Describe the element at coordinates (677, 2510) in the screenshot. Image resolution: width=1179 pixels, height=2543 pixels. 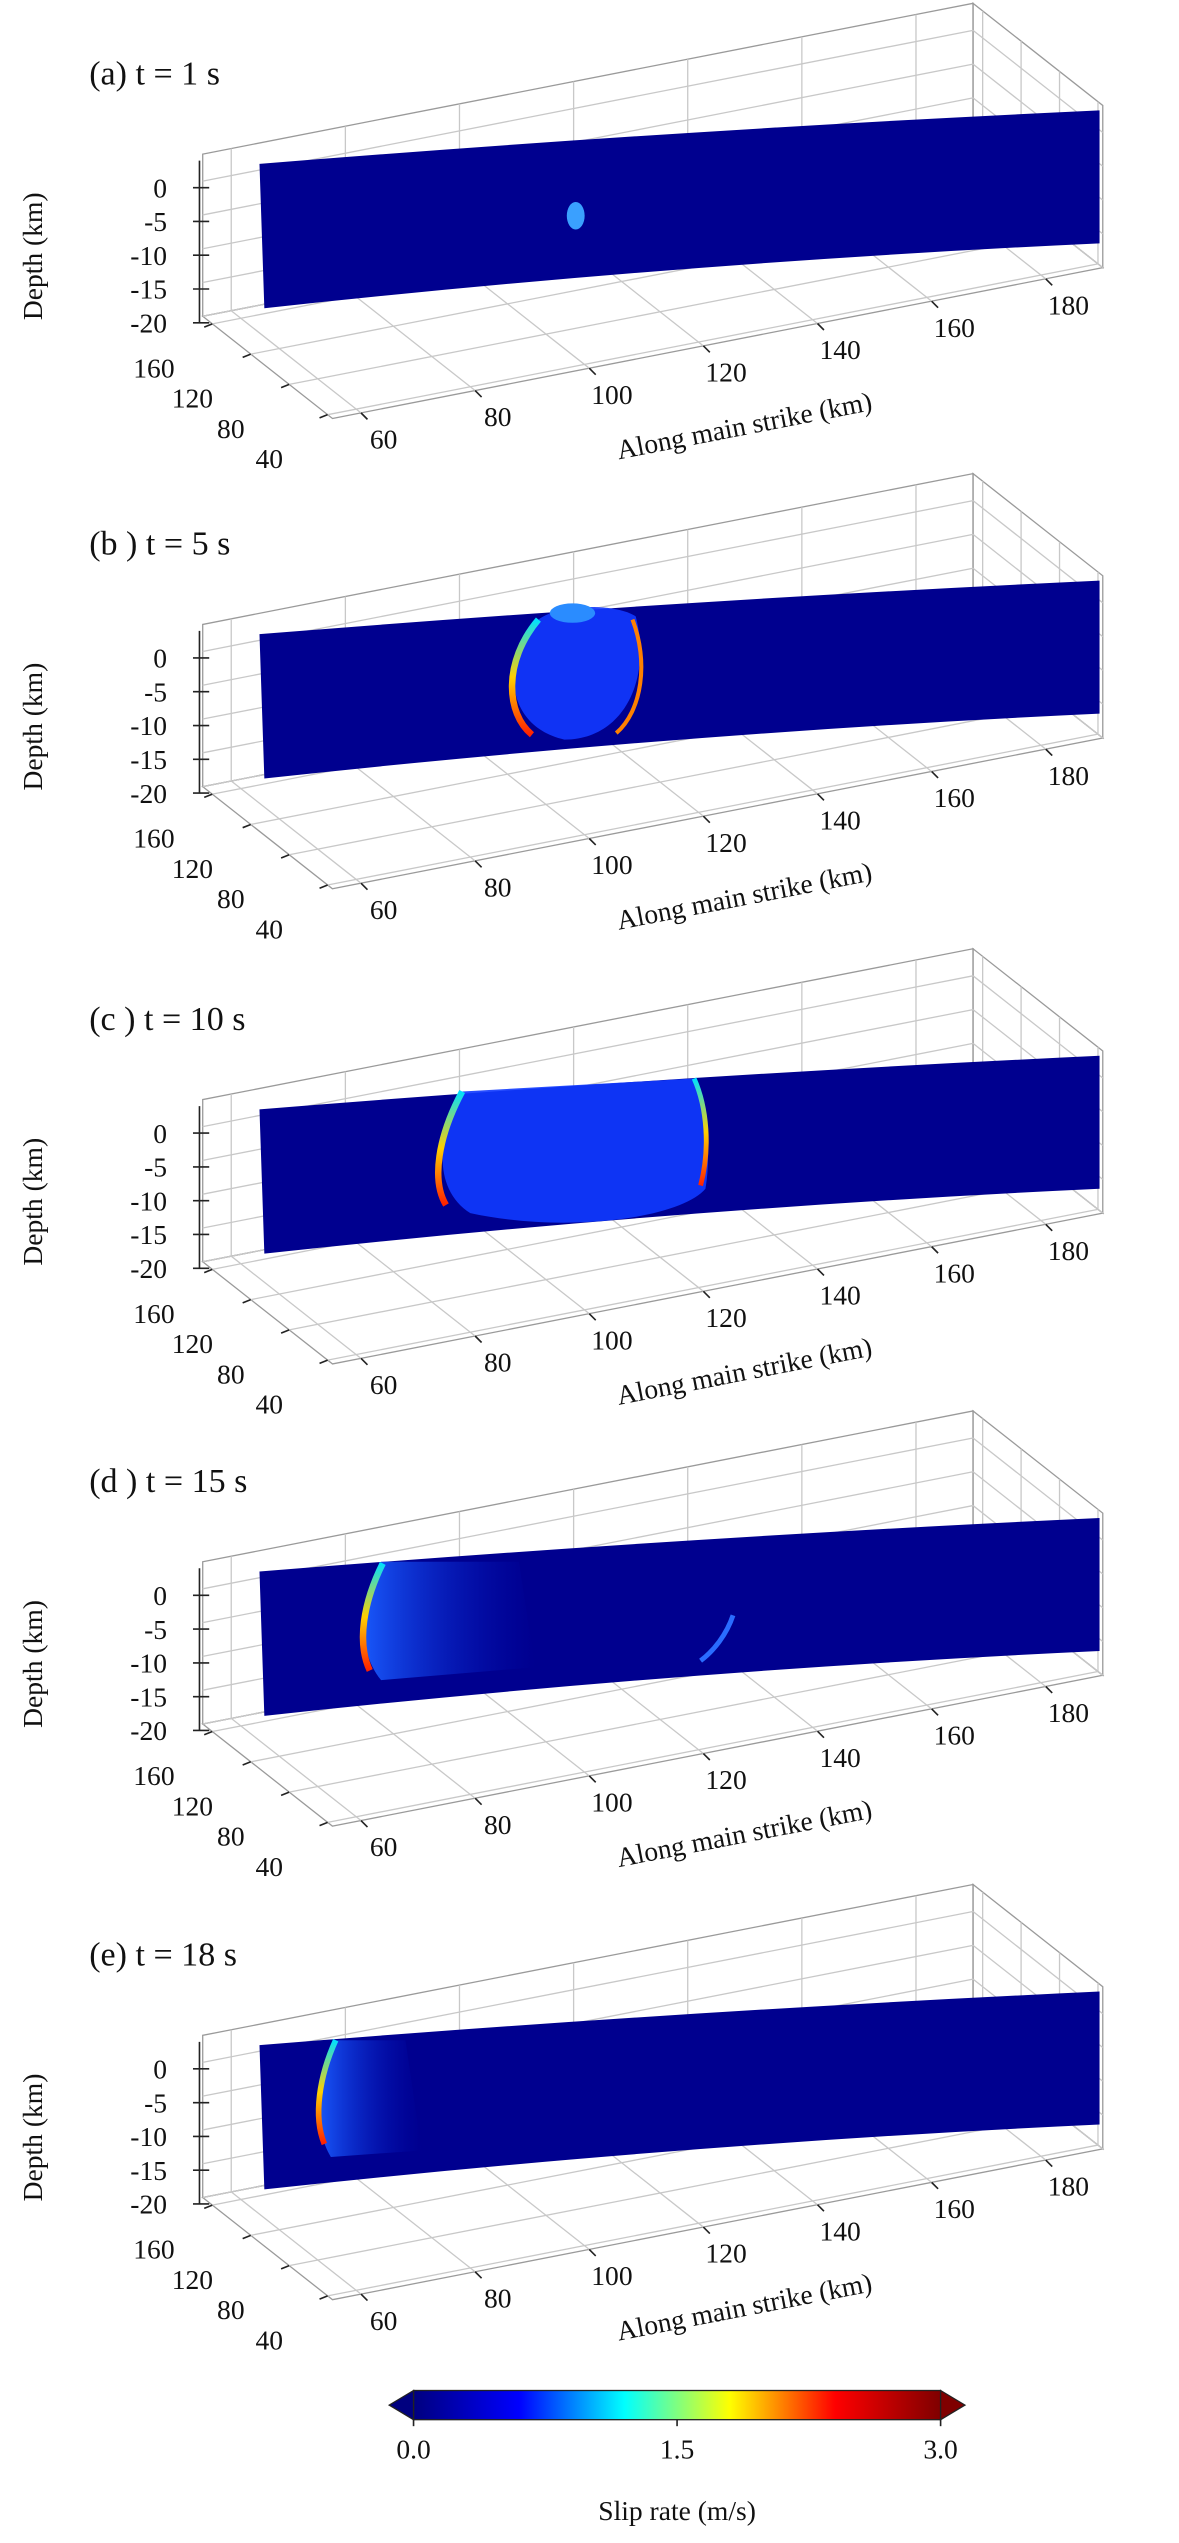
I see `colorbar-label: Slip rate (m/s)` at that location.